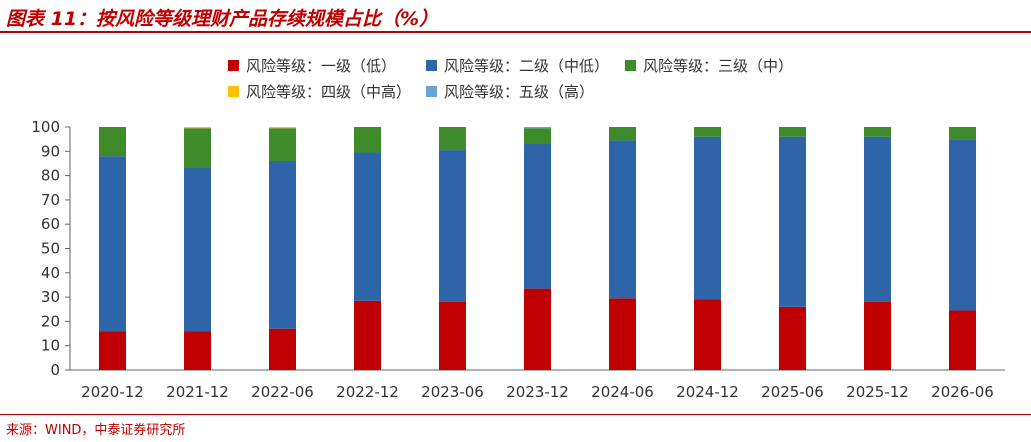  Describe the element at coordinates (367, 392) in the screenshot. I see `x-tick-label: 2022-12` at that location.